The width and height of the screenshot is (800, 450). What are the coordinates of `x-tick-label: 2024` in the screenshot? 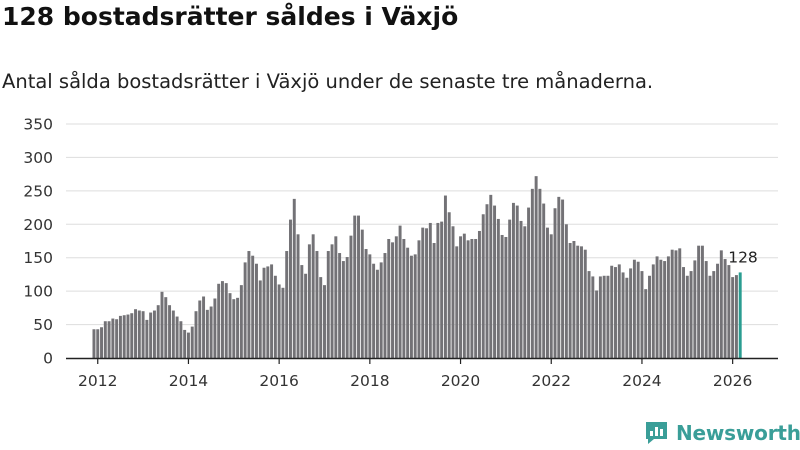 It's located at (641, 381).